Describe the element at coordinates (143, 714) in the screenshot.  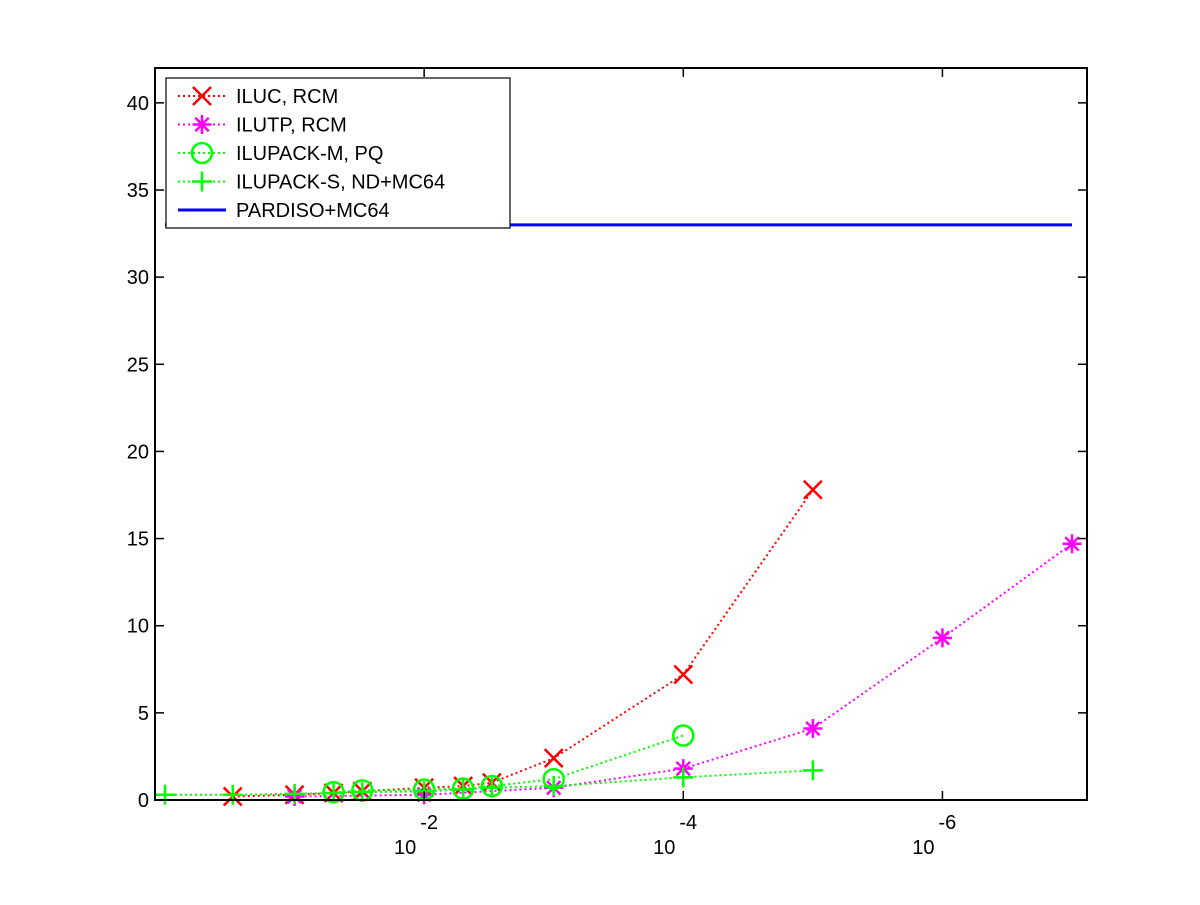
I see `y-tick-label: 5` at that location.